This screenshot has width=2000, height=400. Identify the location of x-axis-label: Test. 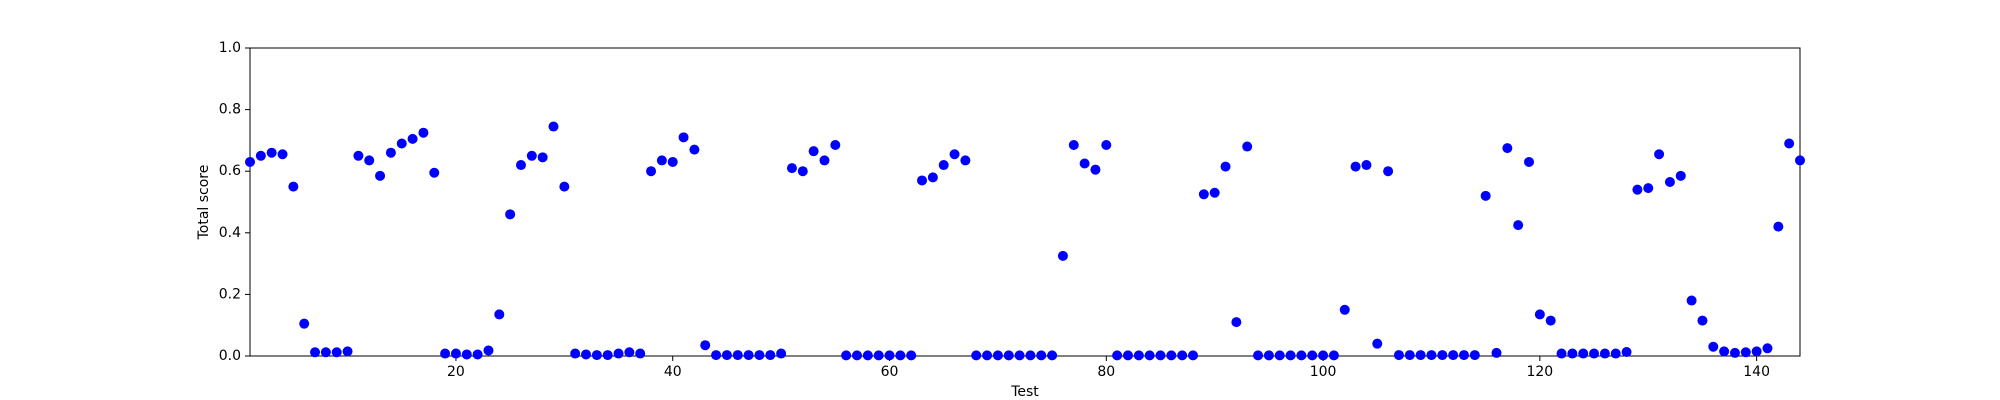
(1024, 392).